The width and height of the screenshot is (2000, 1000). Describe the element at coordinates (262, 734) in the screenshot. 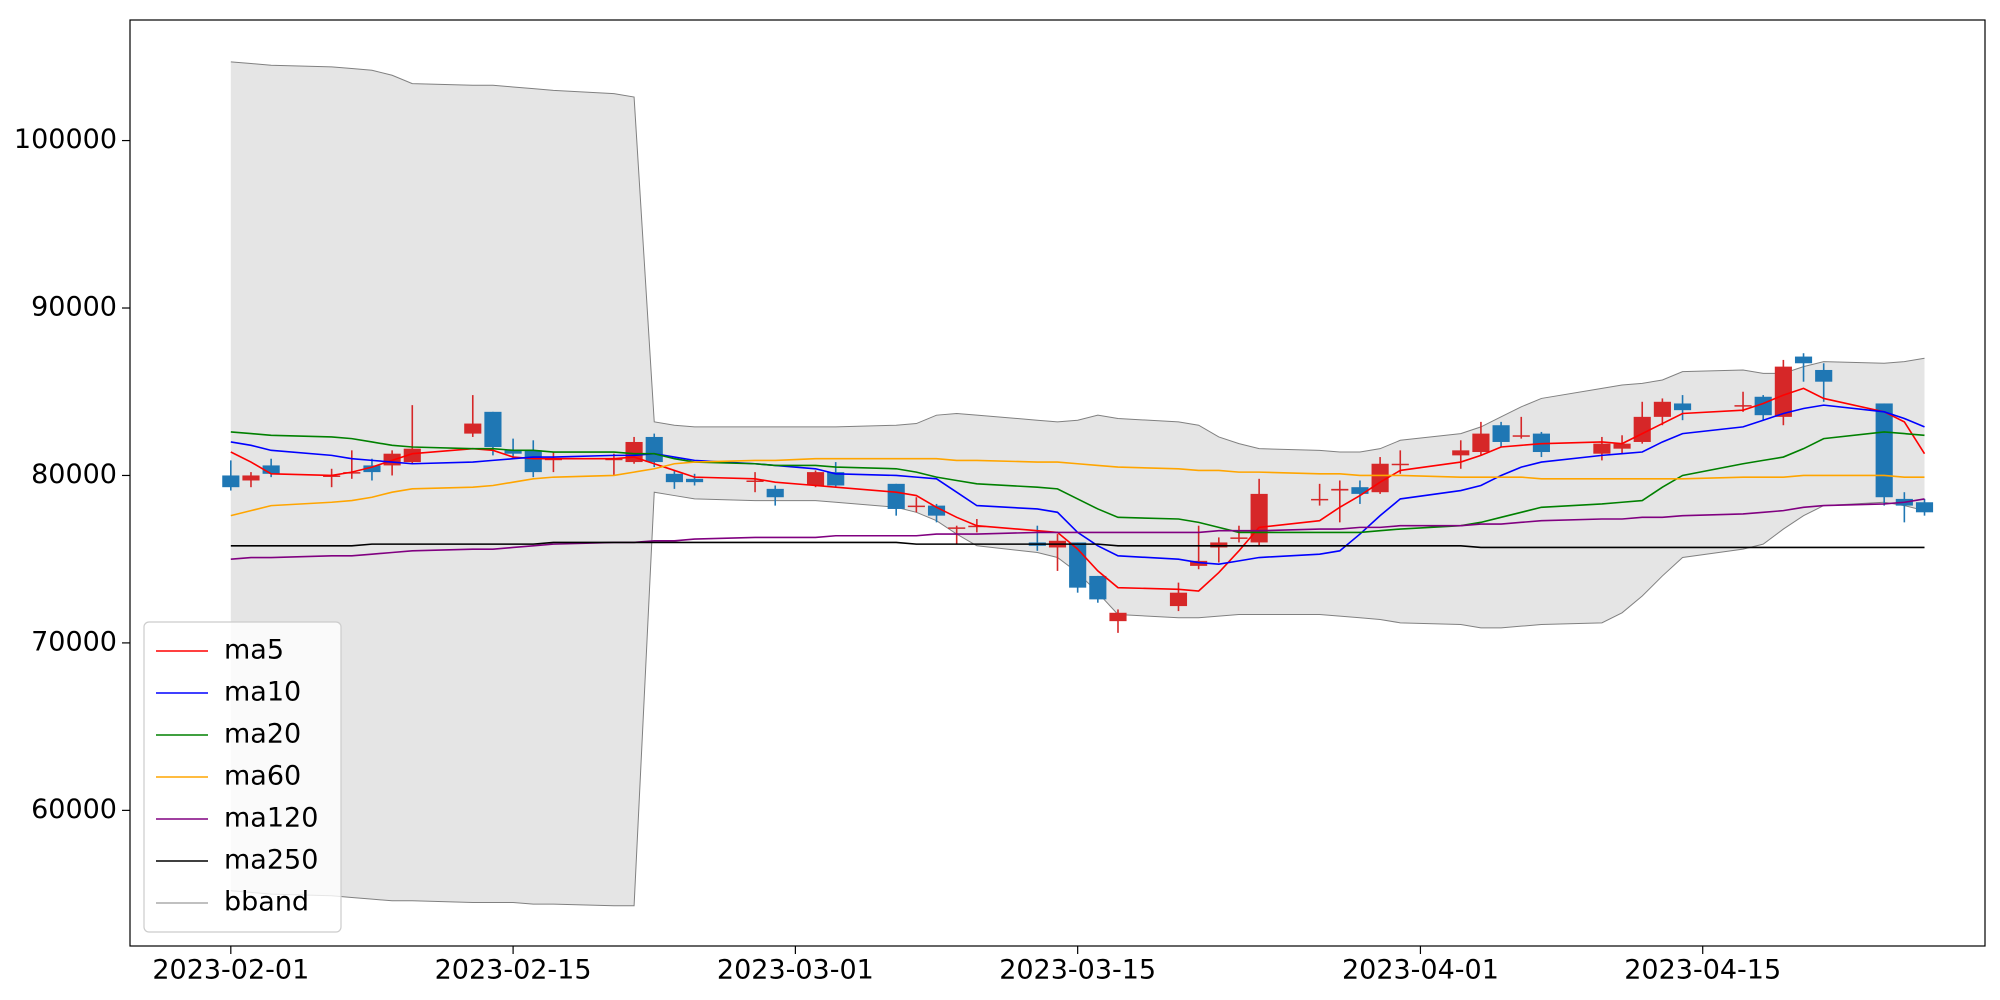

I see `legend-label: ma20` at that location.